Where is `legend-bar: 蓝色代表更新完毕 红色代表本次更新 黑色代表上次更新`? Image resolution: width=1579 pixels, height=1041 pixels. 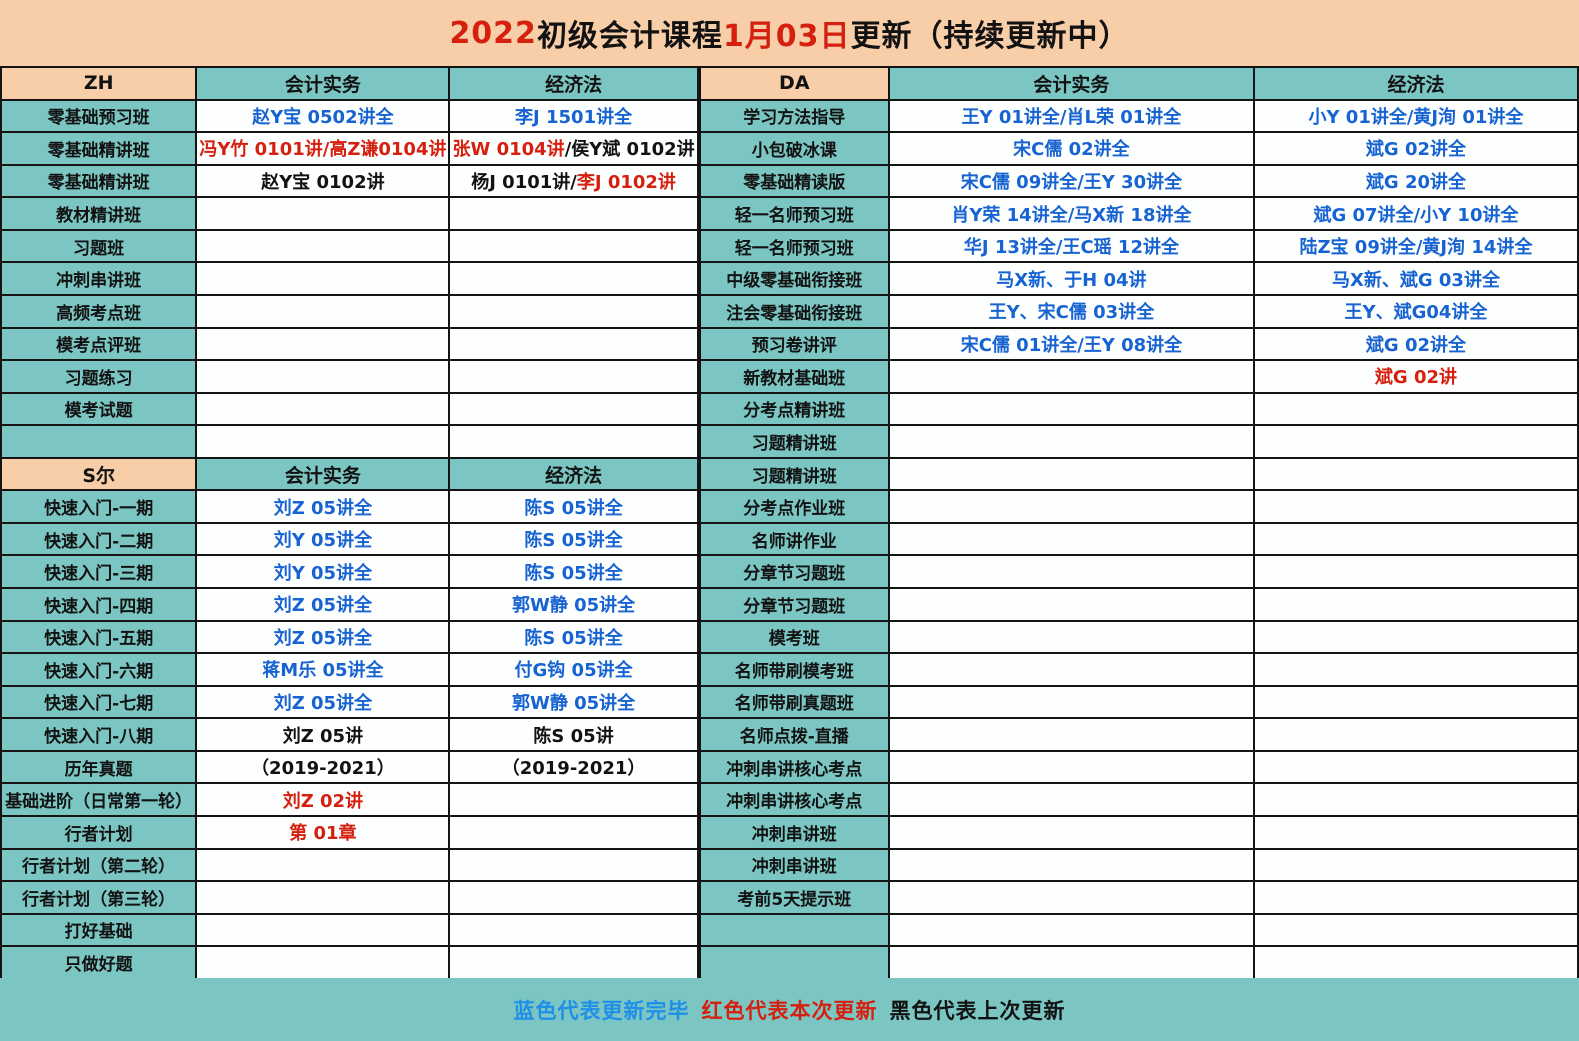 legend-bar: 蓝色代表更新完毕 红色代表本次更新 黑色代表上次更新 is located at coordinates (789, 1009).